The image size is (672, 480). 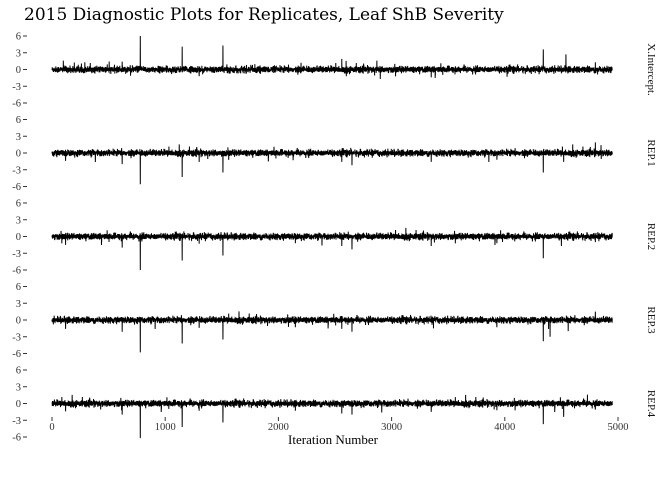 I want to click on strip-label: REP.2, so click(x=651, y=236).